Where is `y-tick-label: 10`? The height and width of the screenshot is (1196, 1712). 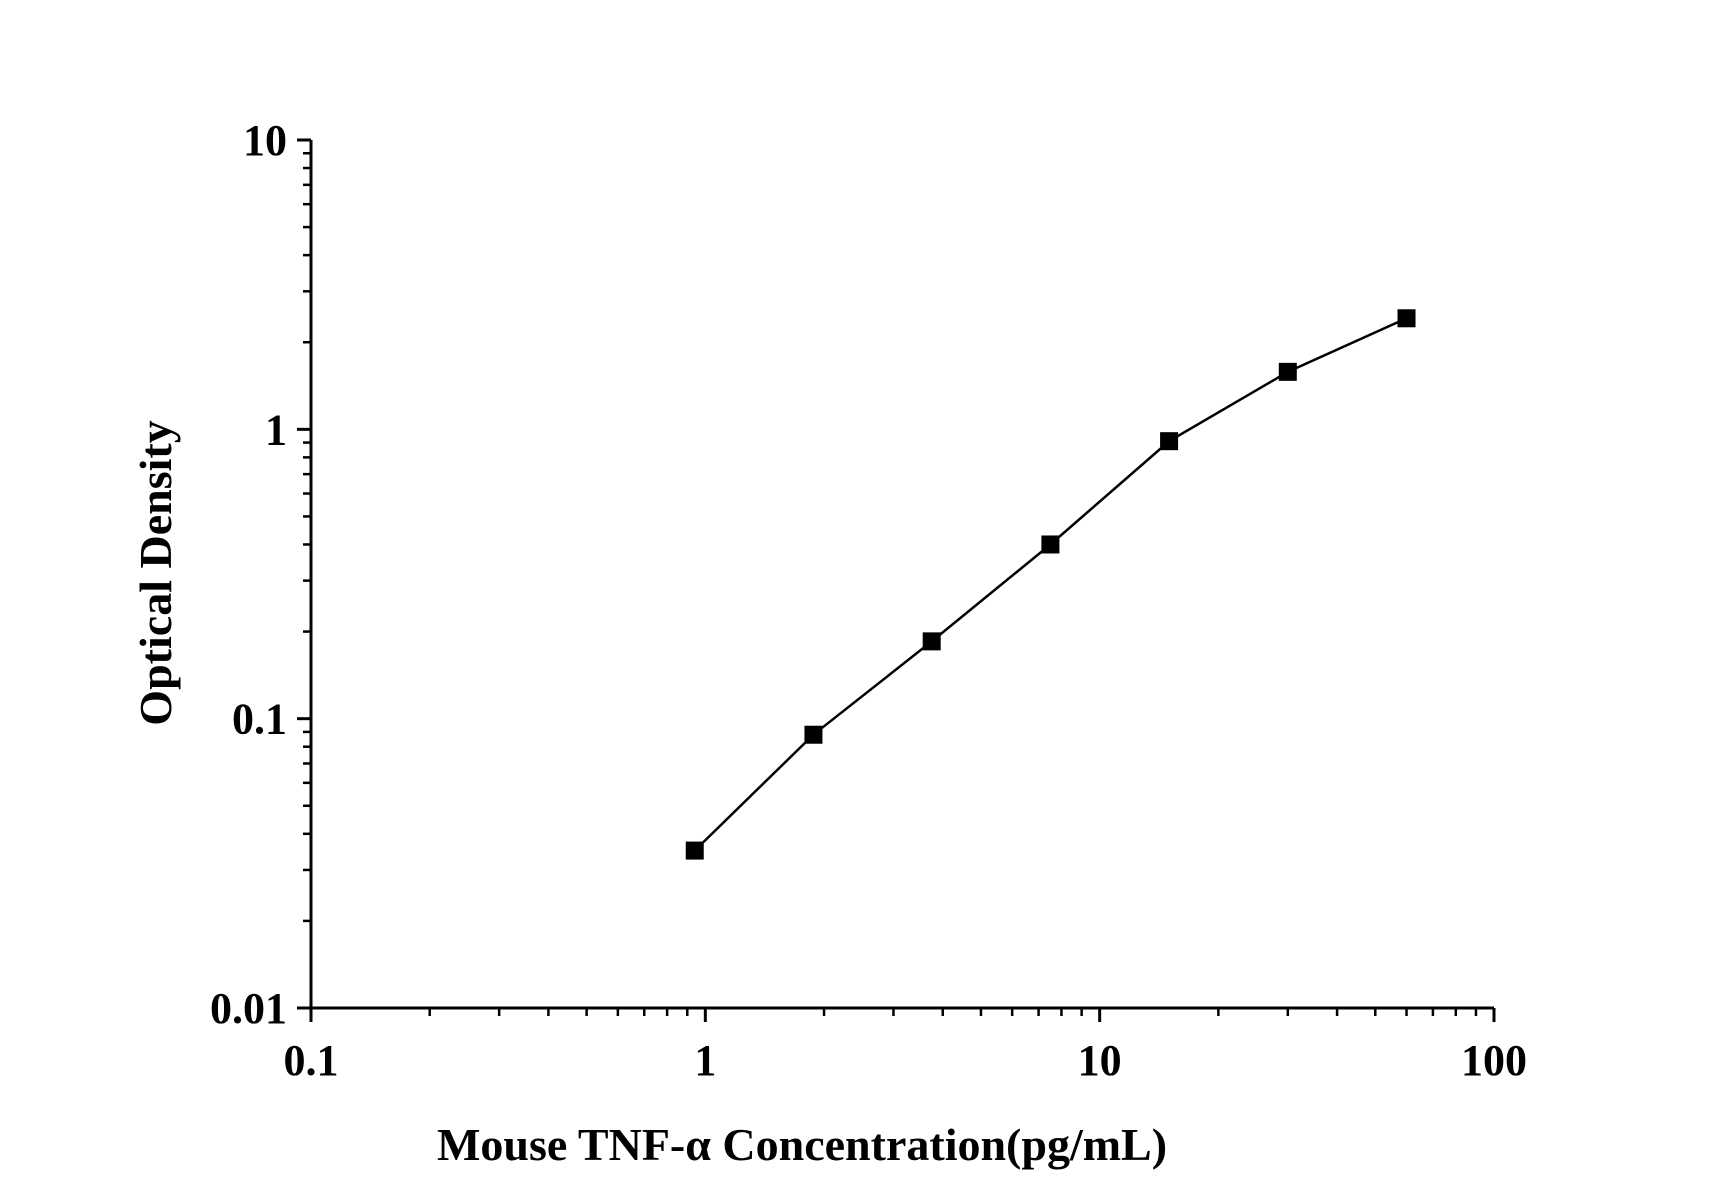
y-tick-label: 10 is located at coordinates (265, 140).